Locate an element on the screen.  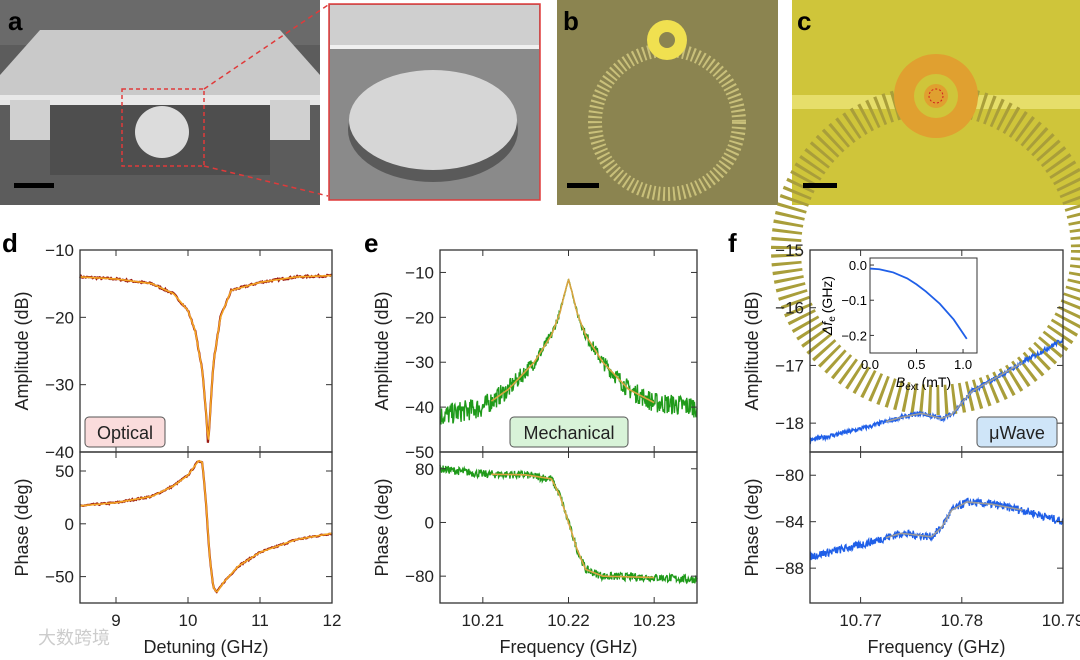
panel-f-top-fit-line is located at coordinates (954, 392).